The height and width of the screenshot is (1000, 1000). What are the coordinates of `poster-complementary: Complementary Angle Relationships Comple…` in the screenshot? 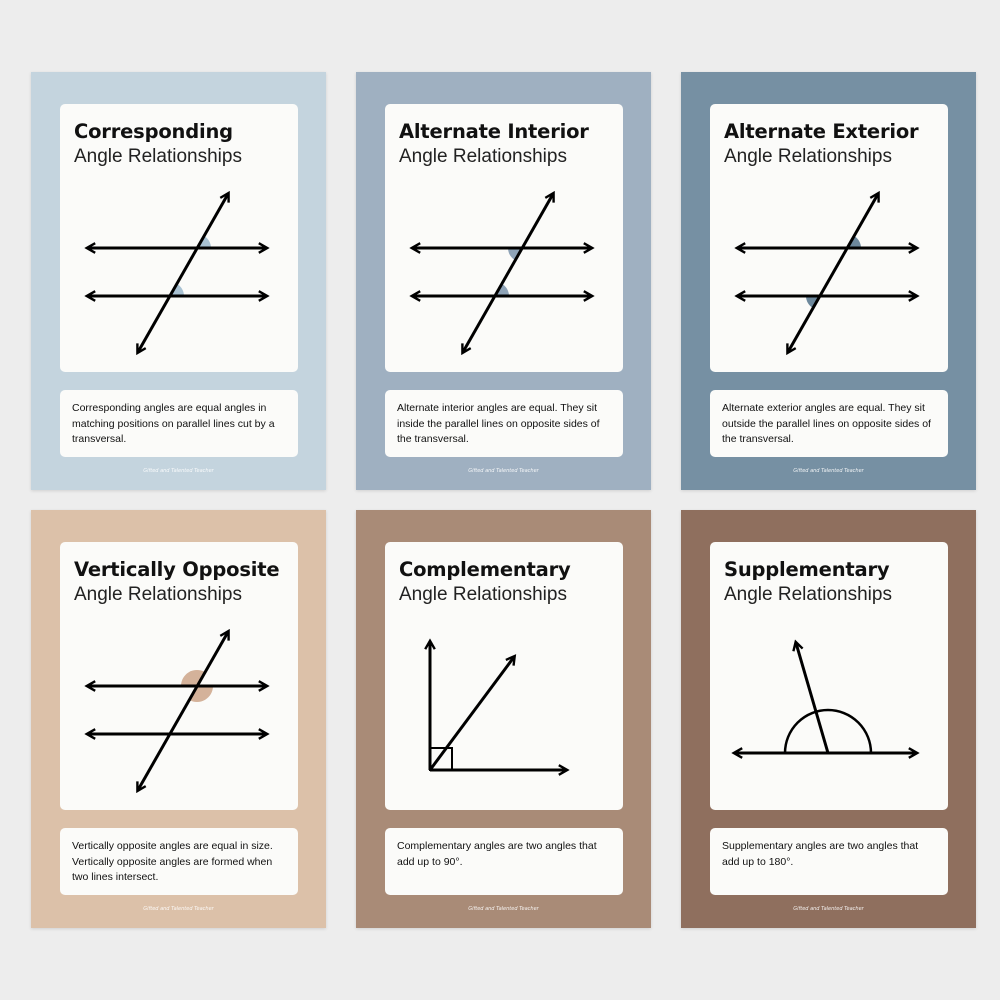 It's located at (503, 719).